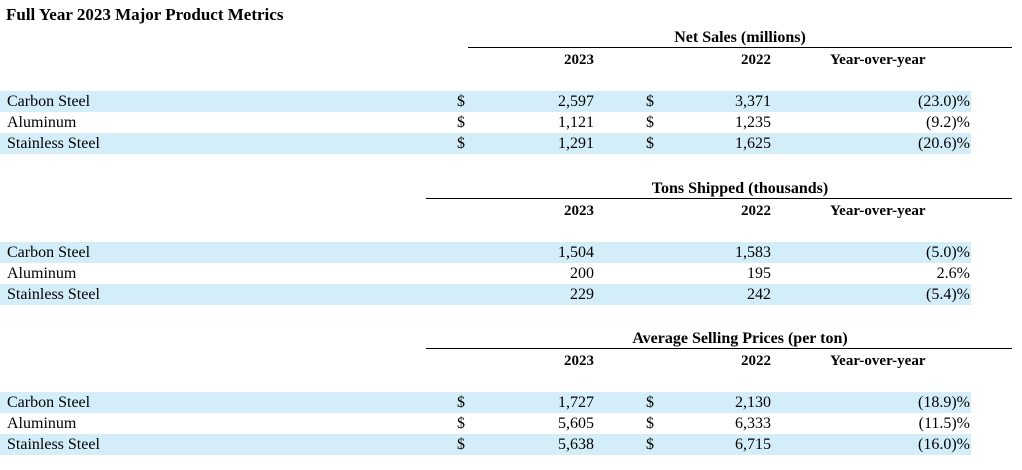 Image resolution: width=1022 pixels, height=470 pixels. What do you see at coordinates (485, 143) in the screenshot?
I see `table-row: Stainless Steel $ 1,291 $ 1,625 (20.6)%` at bounding box center [485, 143].